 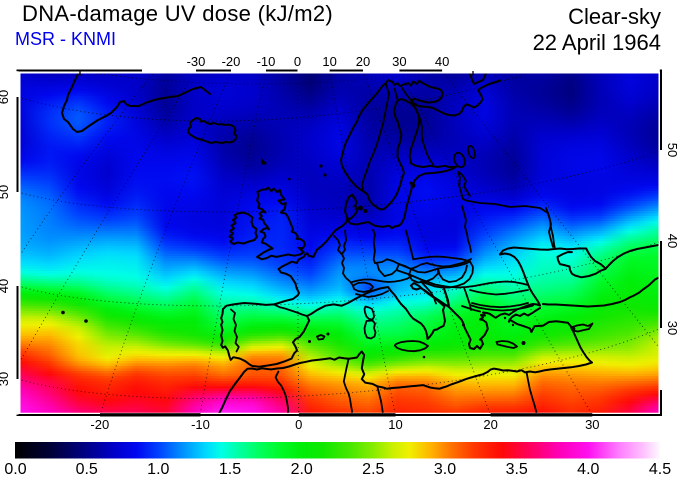 What do you see at coordinates (87, 469) in the screenshot?
I see `svg-text: 0.5` at bounding box center [87, 469].